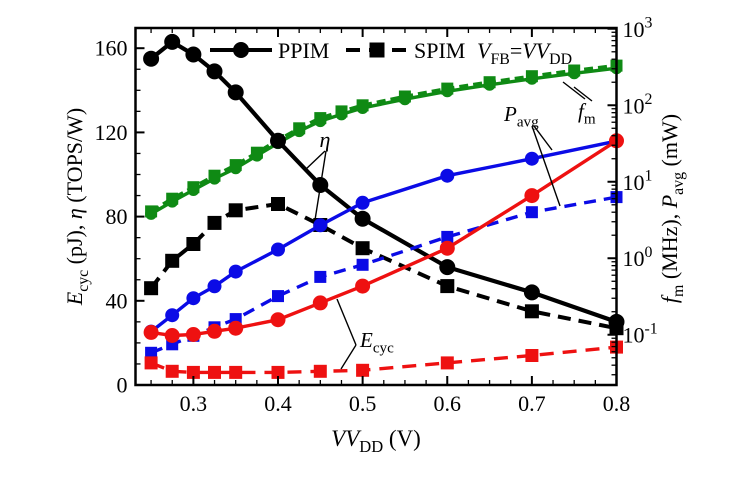 The image size is (752, 486). Describe the element at coordinates (111, 132) in the screenshot. I see `left-tick-label: 120` at that location.